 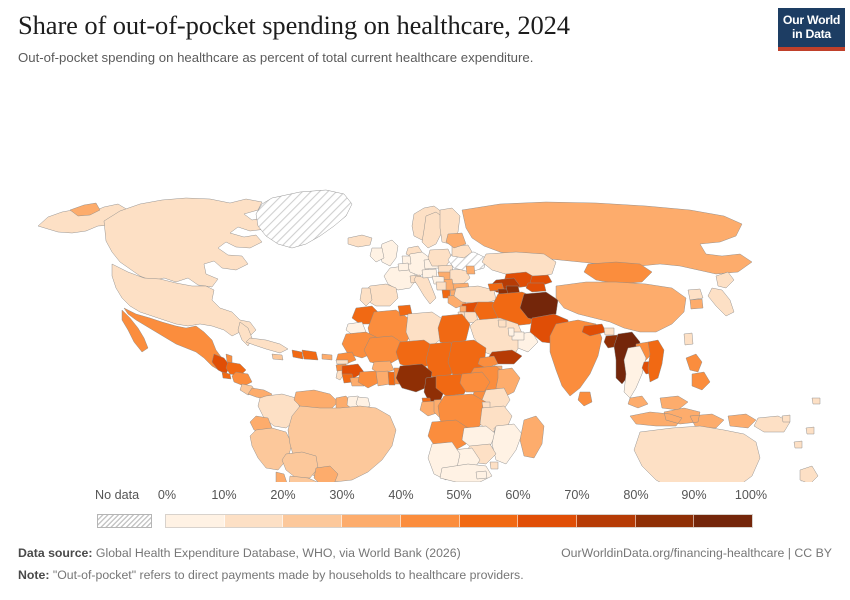 I want to click on country-belize, so click(x=229, y=358).